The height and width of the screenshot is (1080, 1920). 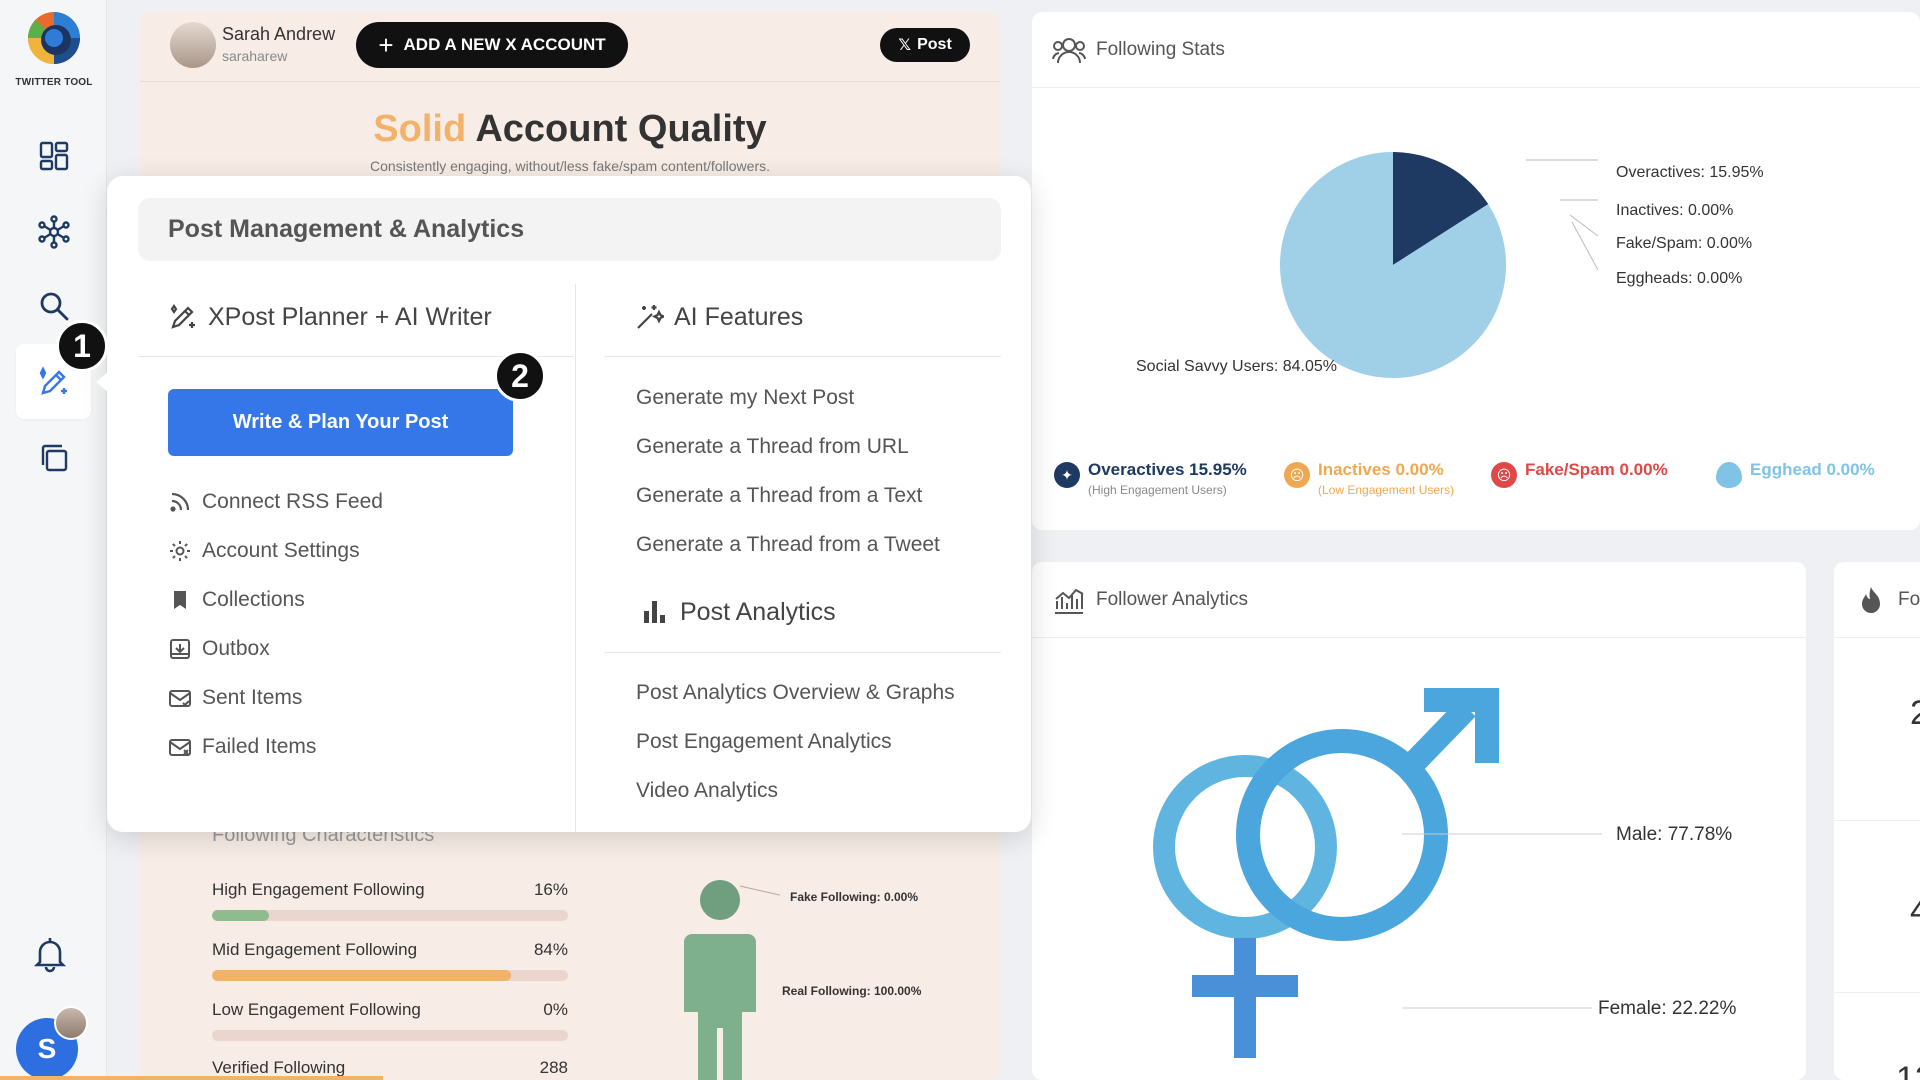 I want to click on sidebar-item-dashboard, so click(x=53, y=155).